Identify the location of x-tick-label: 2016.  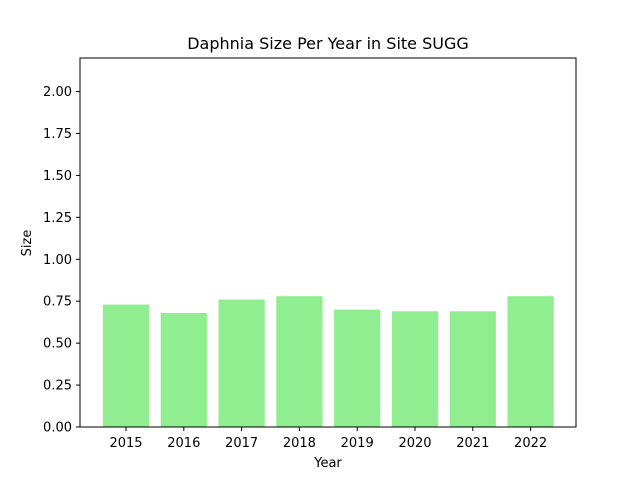
(183, 443).